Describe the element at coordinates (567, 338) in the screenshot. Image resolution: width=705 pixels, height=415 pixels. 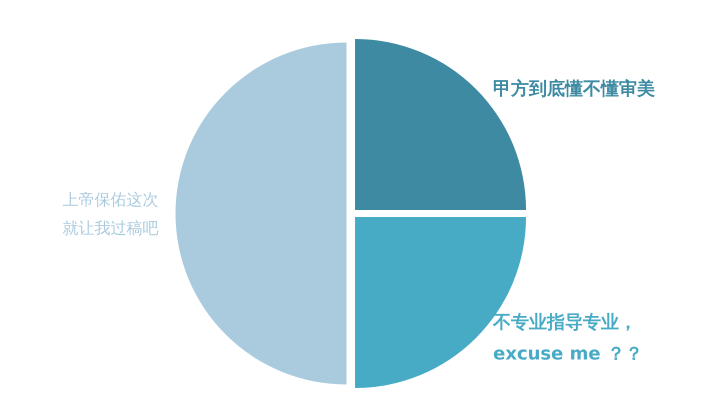
I see `slice-label: 不专业指导专业，excuse me ？？` at that location.